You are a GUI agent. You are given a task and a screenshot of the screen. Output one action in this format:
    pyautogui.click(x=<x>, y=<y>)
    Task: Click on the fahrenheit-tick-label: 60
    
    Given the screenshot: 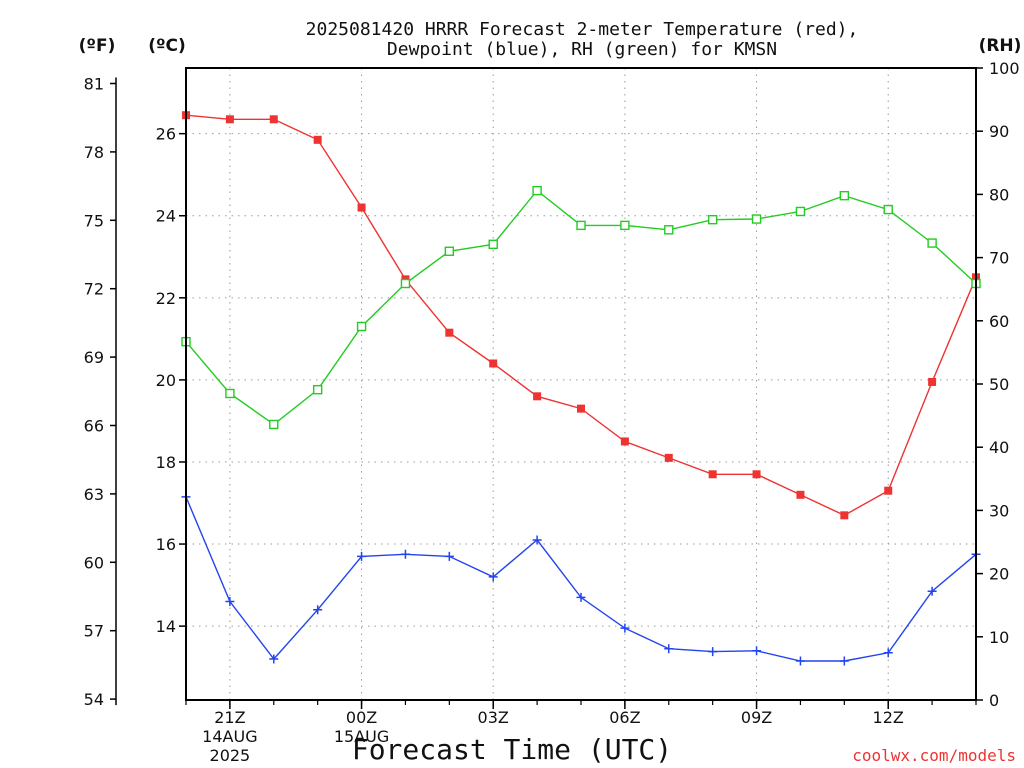 What is the action you would take?
    pyautogui.click(x=94, y=562)
    